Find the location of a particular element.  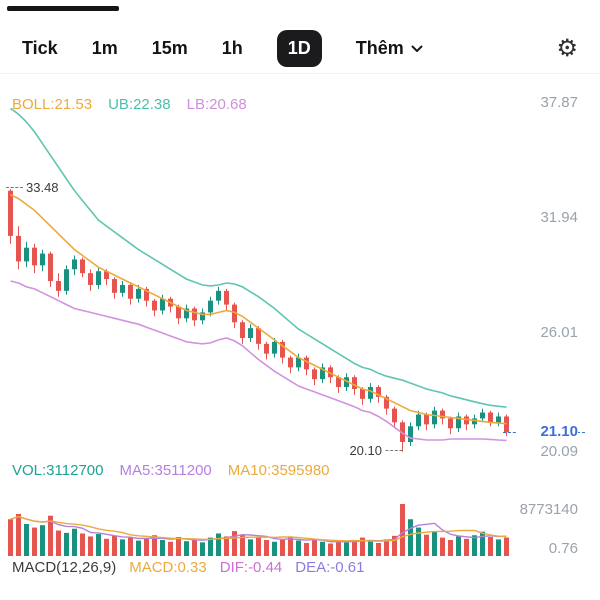

timeframe-tab-bar: Tick 1m 15m 1h 1D Thêm ⚙ is located at coordinates (300, 49).